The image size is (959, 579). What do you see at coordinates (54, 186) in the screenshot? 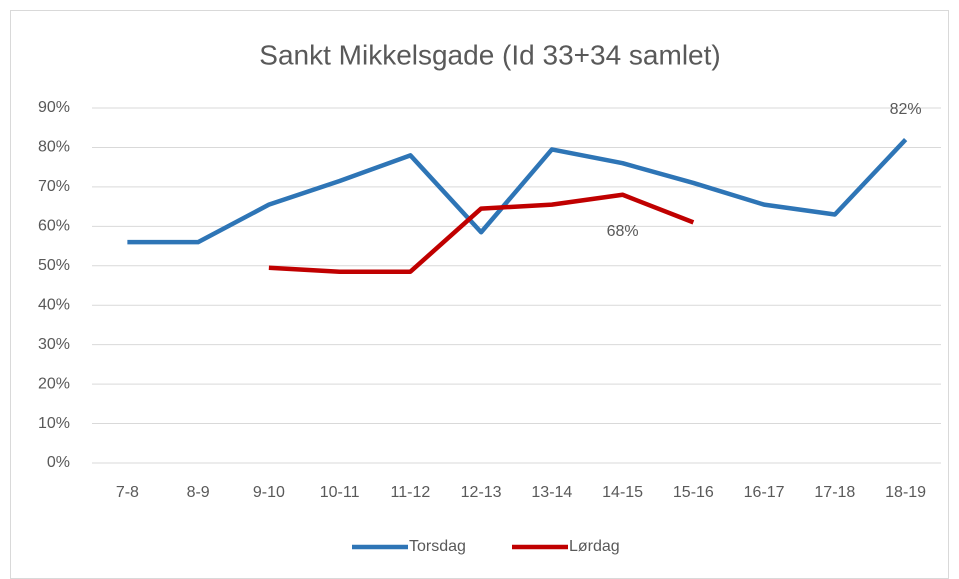
I see `y-tick-label: 70%` at bounding box center [54, 186].